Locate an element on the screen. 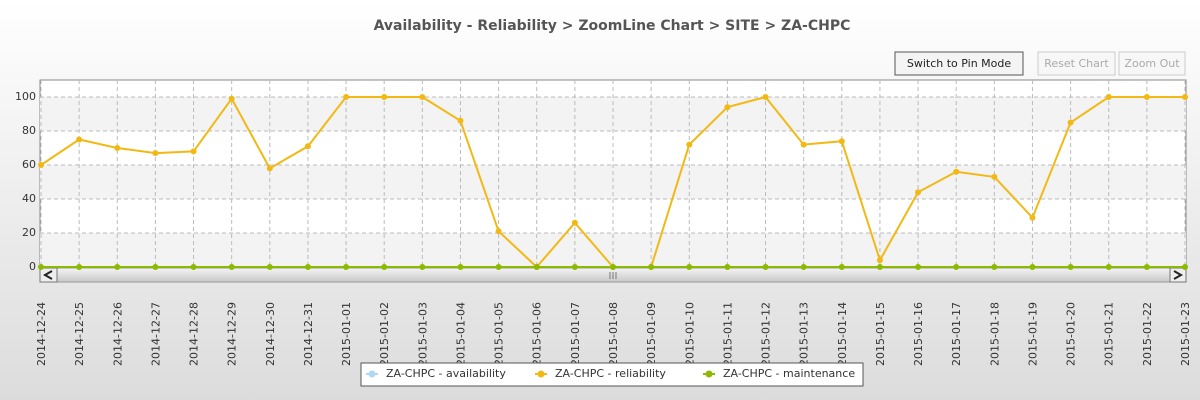 Image resolution: width=1200 pixels, height=400 pixels. x-tick-label: 2015-01-02 is located at coordinates (384, 334).